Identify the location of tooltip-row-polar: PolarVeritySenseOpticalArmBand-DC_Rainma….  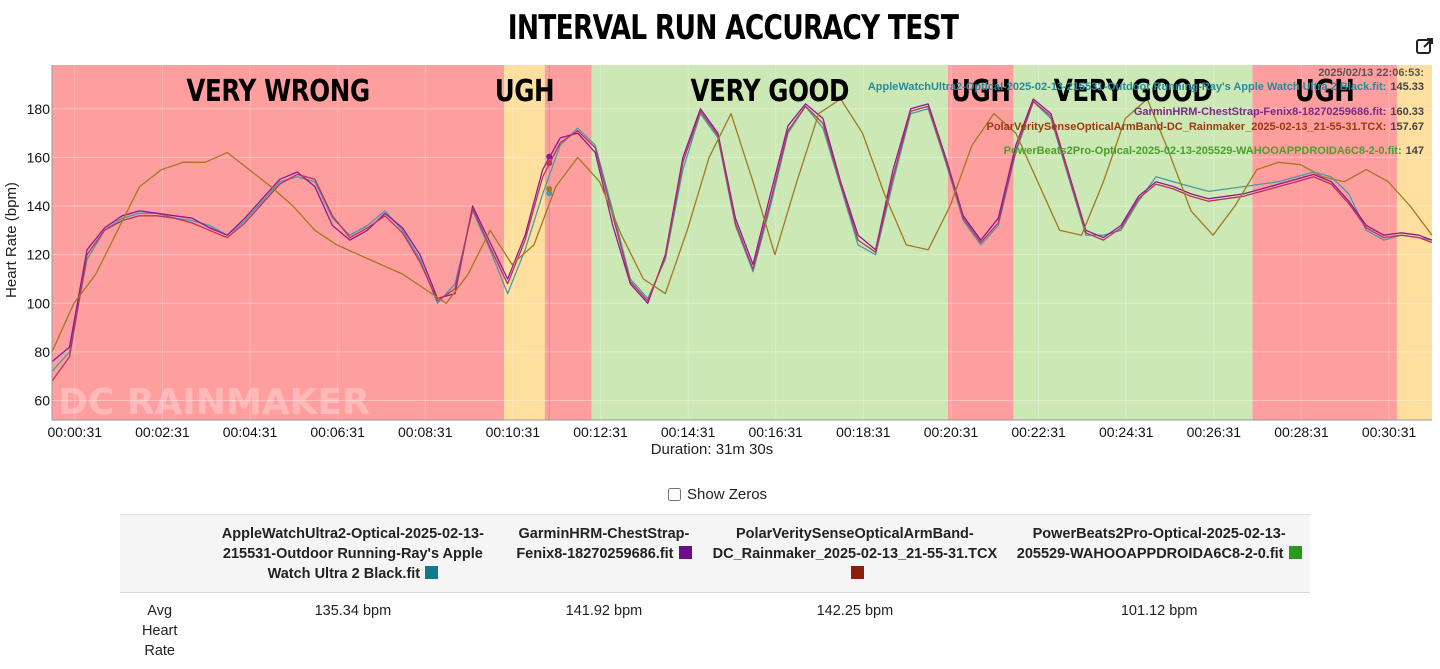
(1205, 127).